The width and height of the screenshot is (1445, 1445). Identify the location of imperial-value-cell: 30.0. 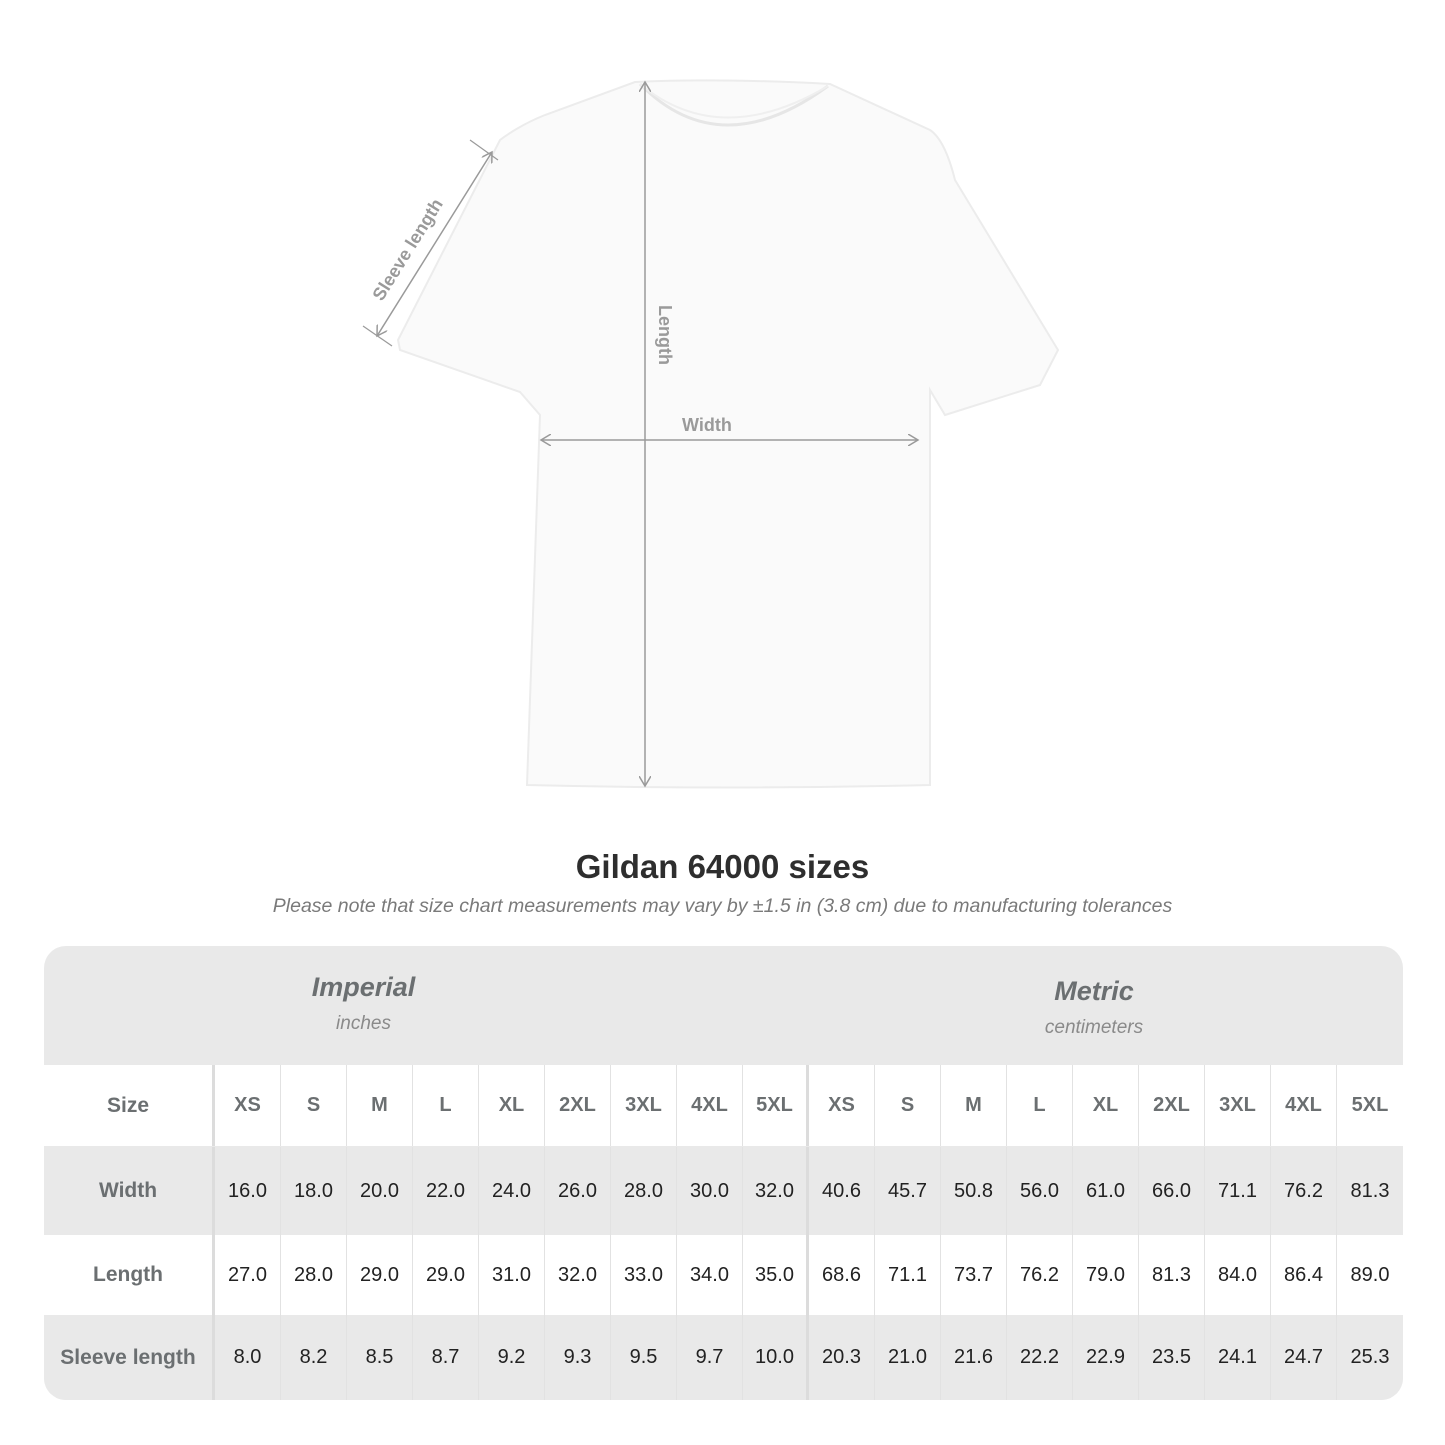
(710, 1191).